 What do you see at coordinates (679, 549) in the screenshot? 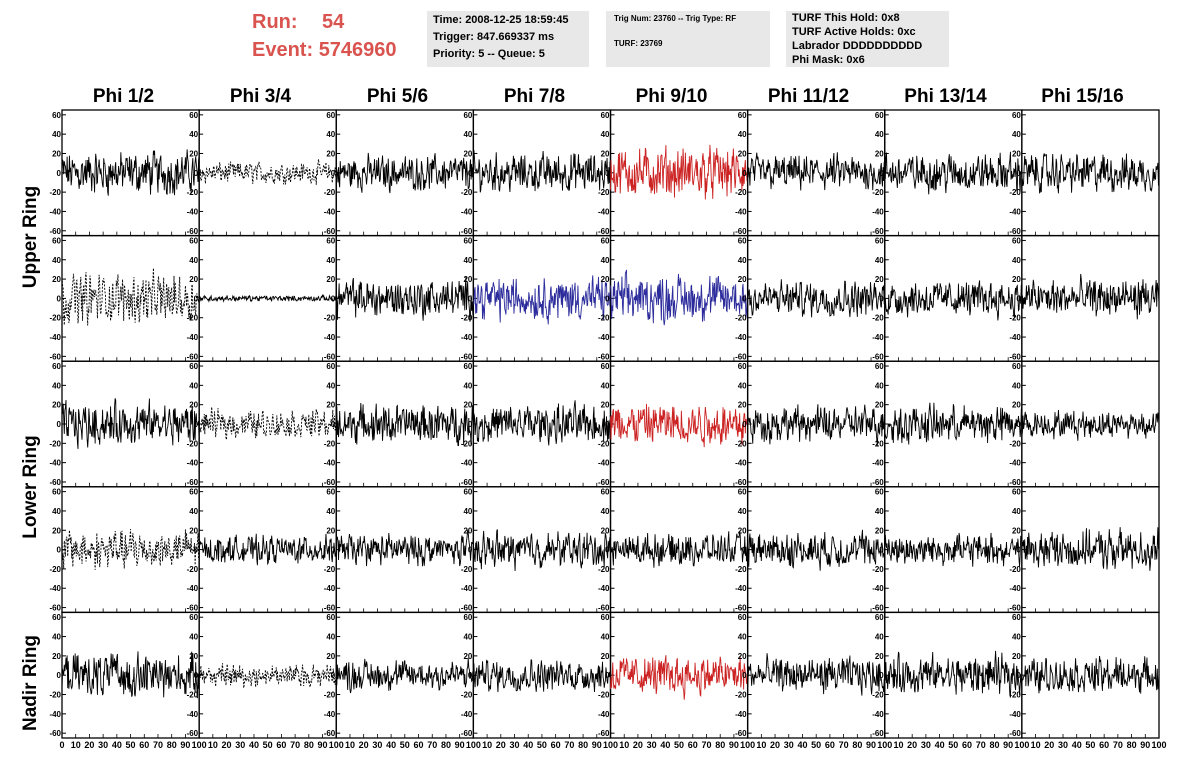
I see `waveform-series-r3-c4` at bounding box center [679, 549].